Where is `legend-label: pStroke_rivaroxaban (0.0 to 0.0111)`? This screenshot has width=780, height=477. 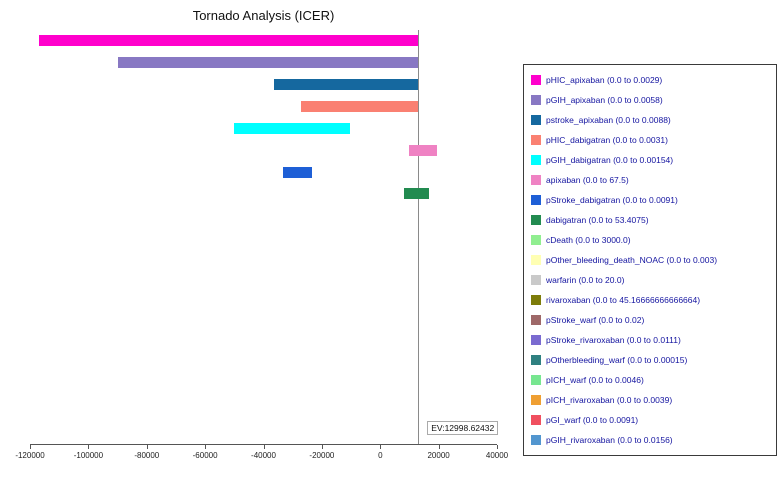
legend-label: pStroke_rivaroxaban (0.0 to 0.0111) is located at coordinates (613, 340).